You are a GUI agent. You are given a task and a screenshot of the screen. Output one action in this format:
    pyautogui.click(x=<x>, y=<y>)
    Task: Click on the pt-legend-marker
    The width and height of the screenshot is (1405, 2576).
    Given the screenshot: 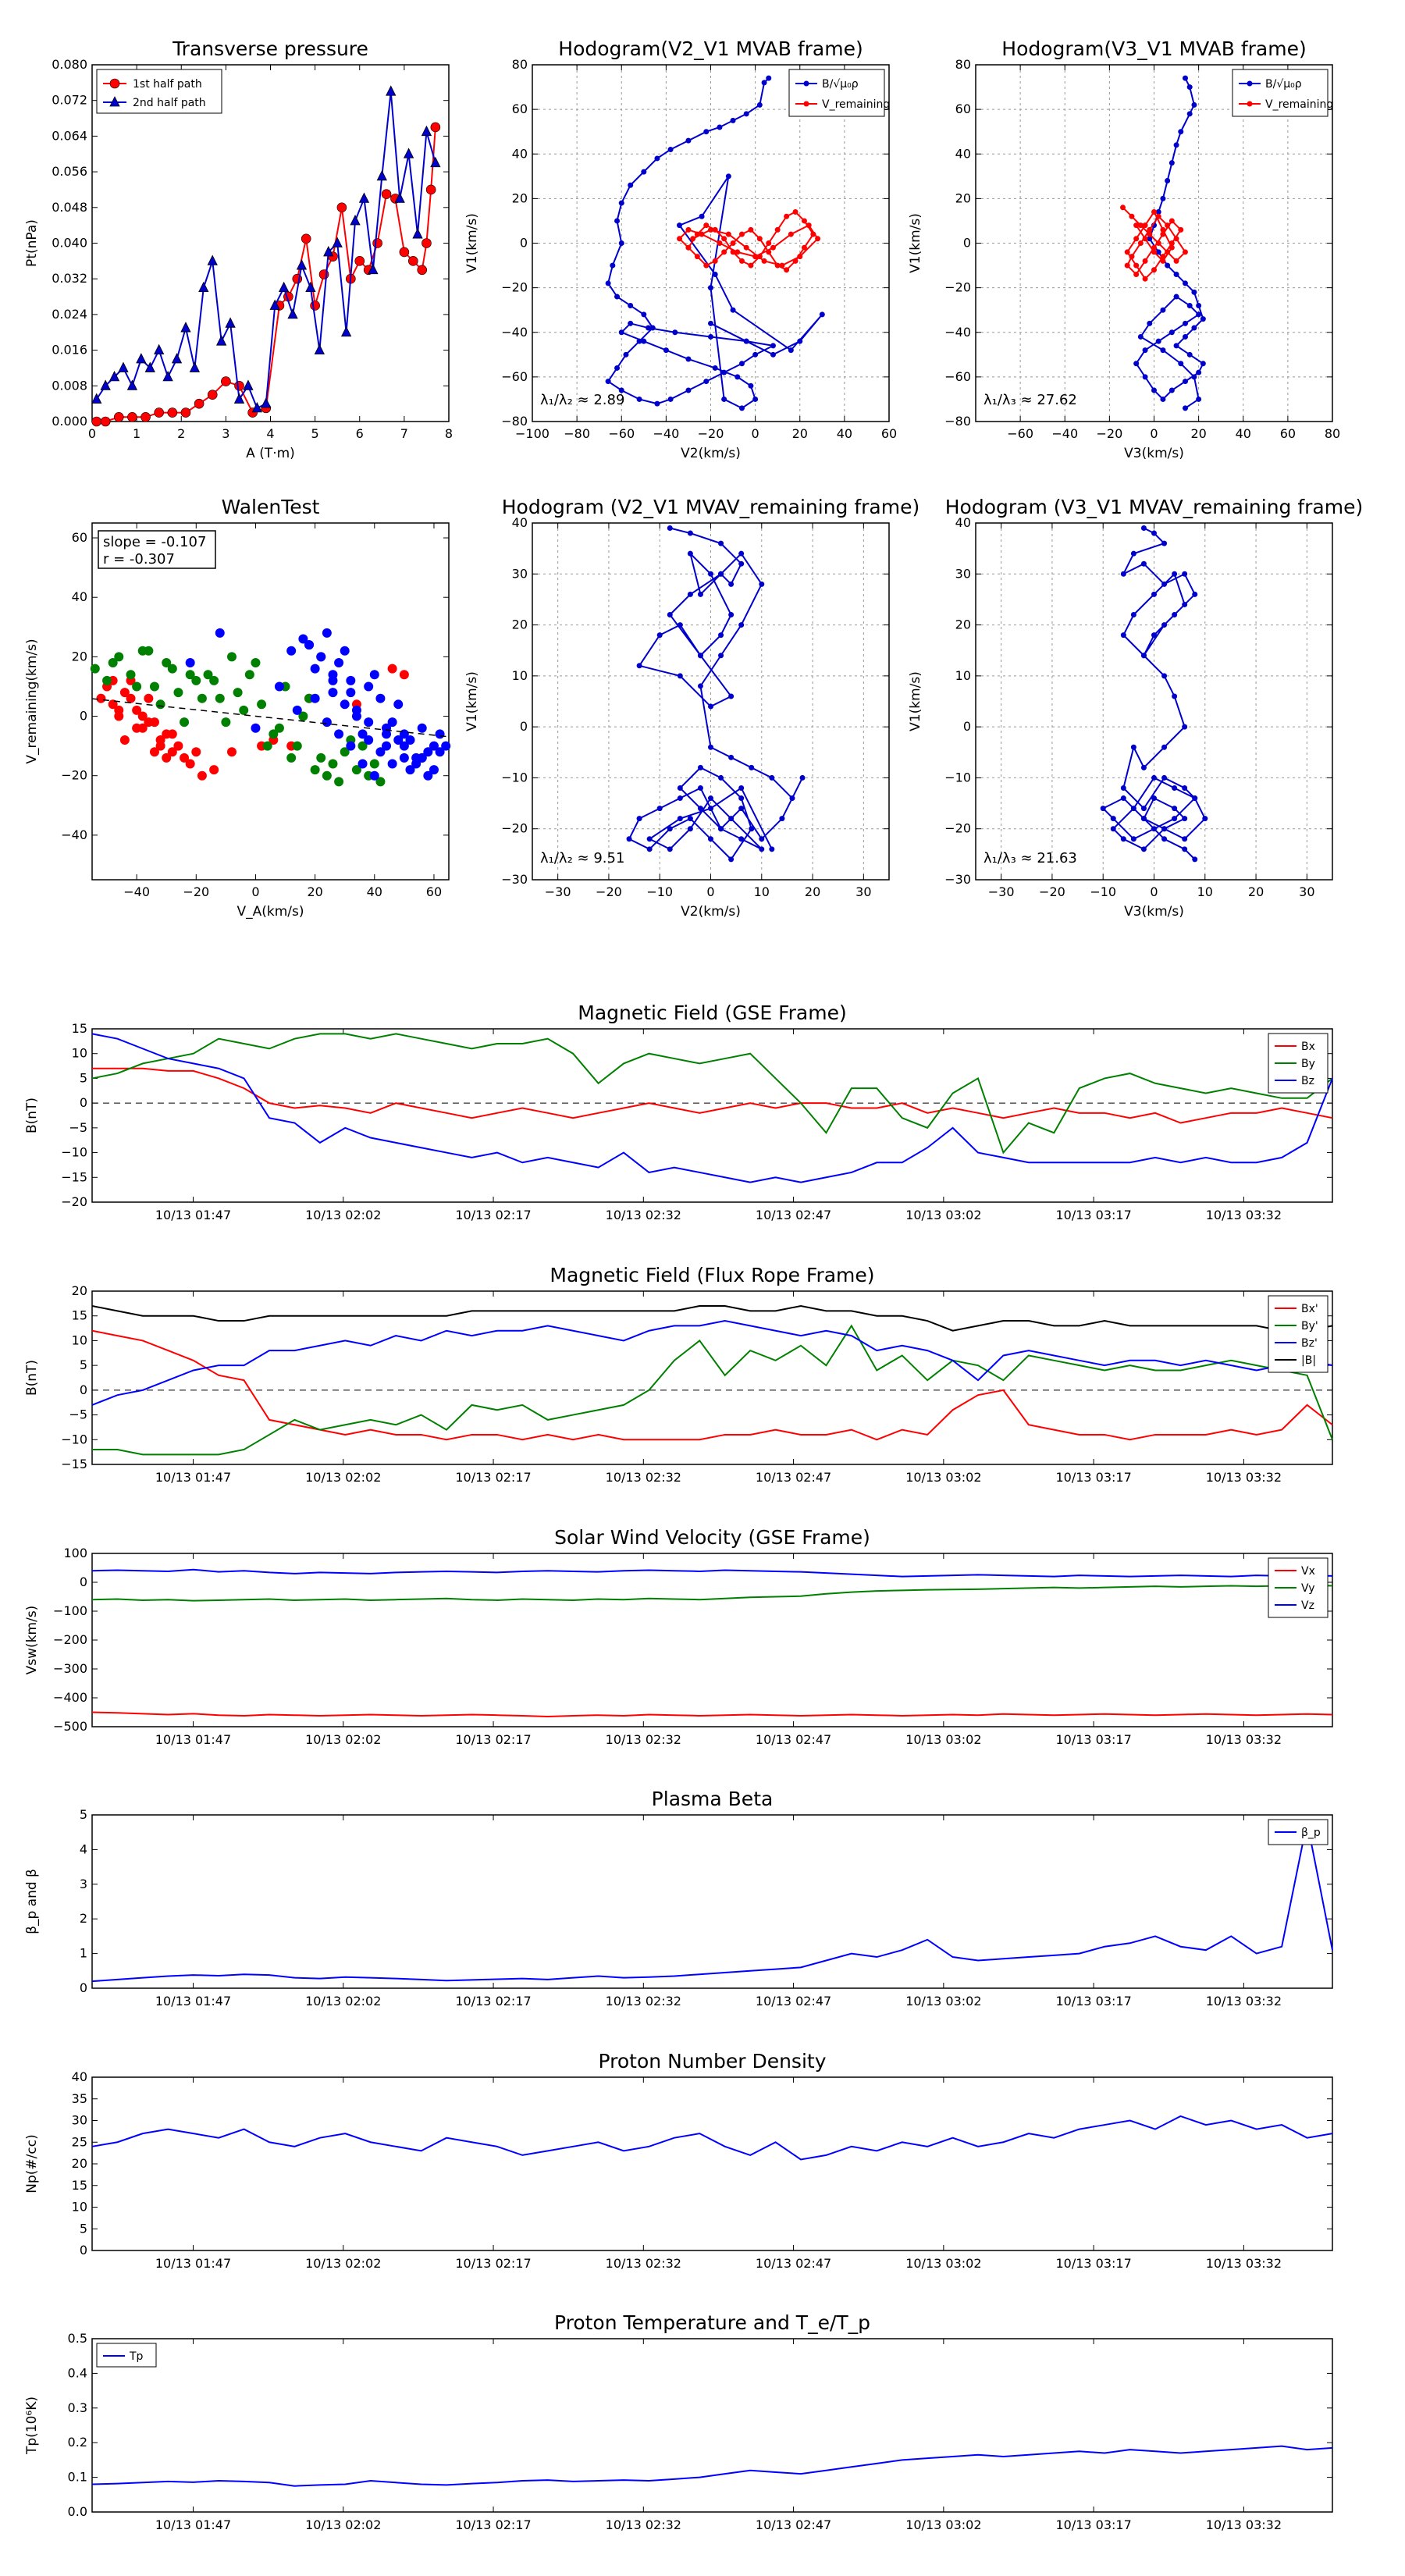 What is the action you would take?
    pyautogui.click(x=114, y=83)
    